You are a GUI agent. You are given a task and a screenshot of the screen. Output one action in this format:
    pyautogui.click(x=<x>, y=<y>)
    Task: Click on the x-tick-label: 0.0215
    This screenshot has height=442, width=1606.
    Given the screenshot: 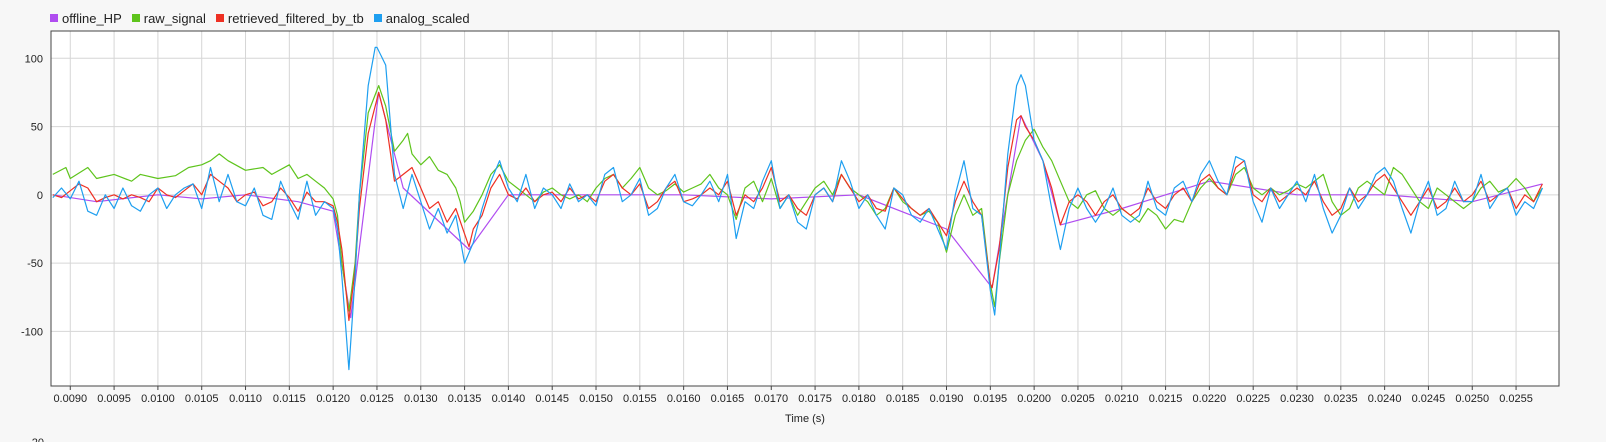 What is the action you would take?
    pyautogui.click(x=1166, y=399)
    